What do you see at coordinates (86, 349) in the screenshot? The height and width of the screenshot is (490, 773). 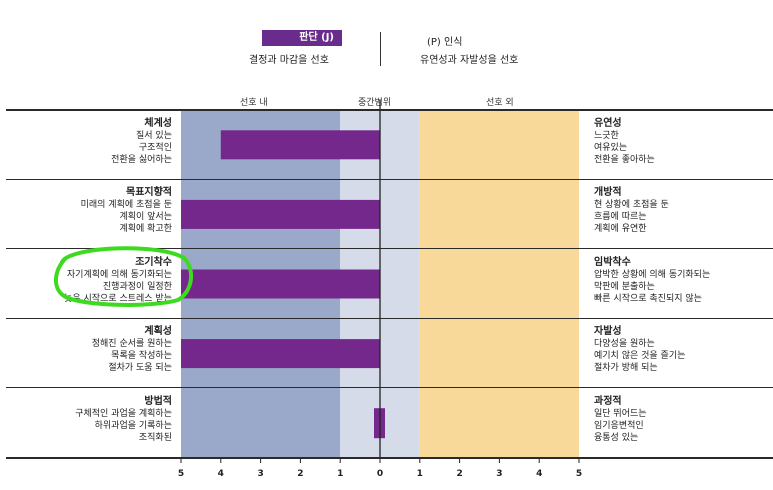 I see `left-group-scheduled: 계획성 정해진 순서를 원하는 목록을 작성하는 절차가 도움 되는` at bounding box center [86, 349].